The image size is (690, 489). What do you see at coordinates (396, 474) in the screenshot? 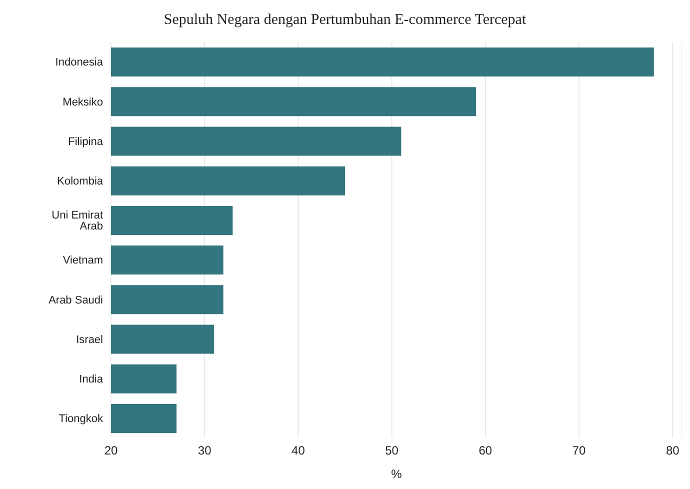
I see `x-axis-title: %` at bounding box center [396, 474].